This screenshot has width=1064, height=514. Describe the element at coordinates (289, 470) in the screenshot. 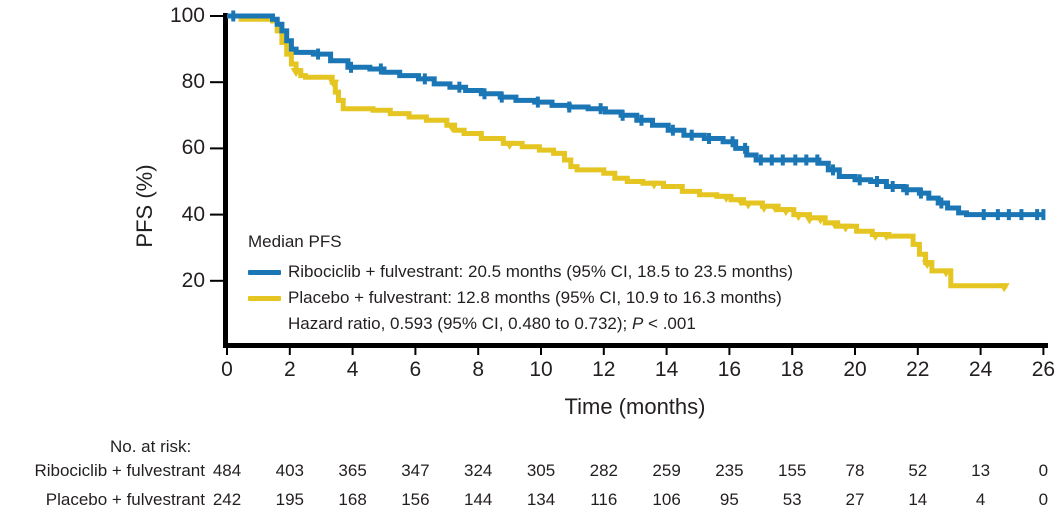

I see `at-risk-value: 403` at that location.